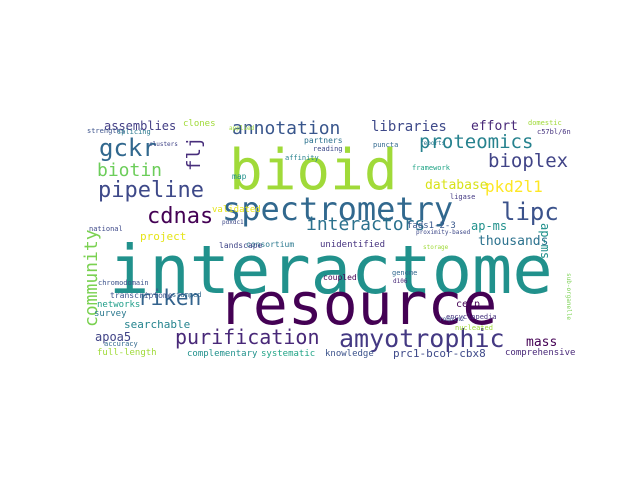 Image resolution: width=640 pixels, height=480 pixels. What do you see at coordinates (513, 241) in the screenshot?
I see `word: thousands` at bounding box center [513, 241].